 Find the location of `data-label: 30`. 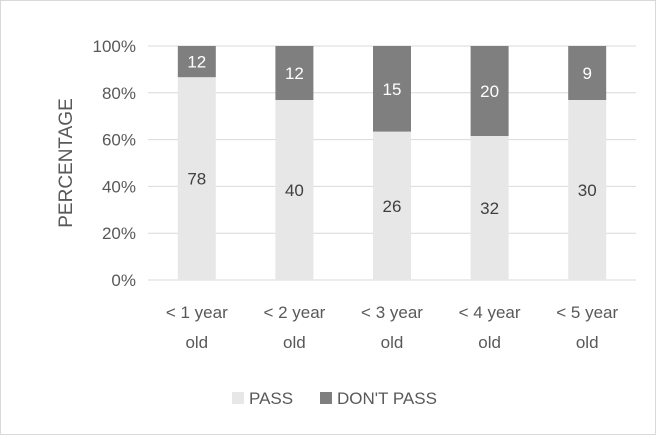

data-label: 30 is located at coordinates (587, 190).